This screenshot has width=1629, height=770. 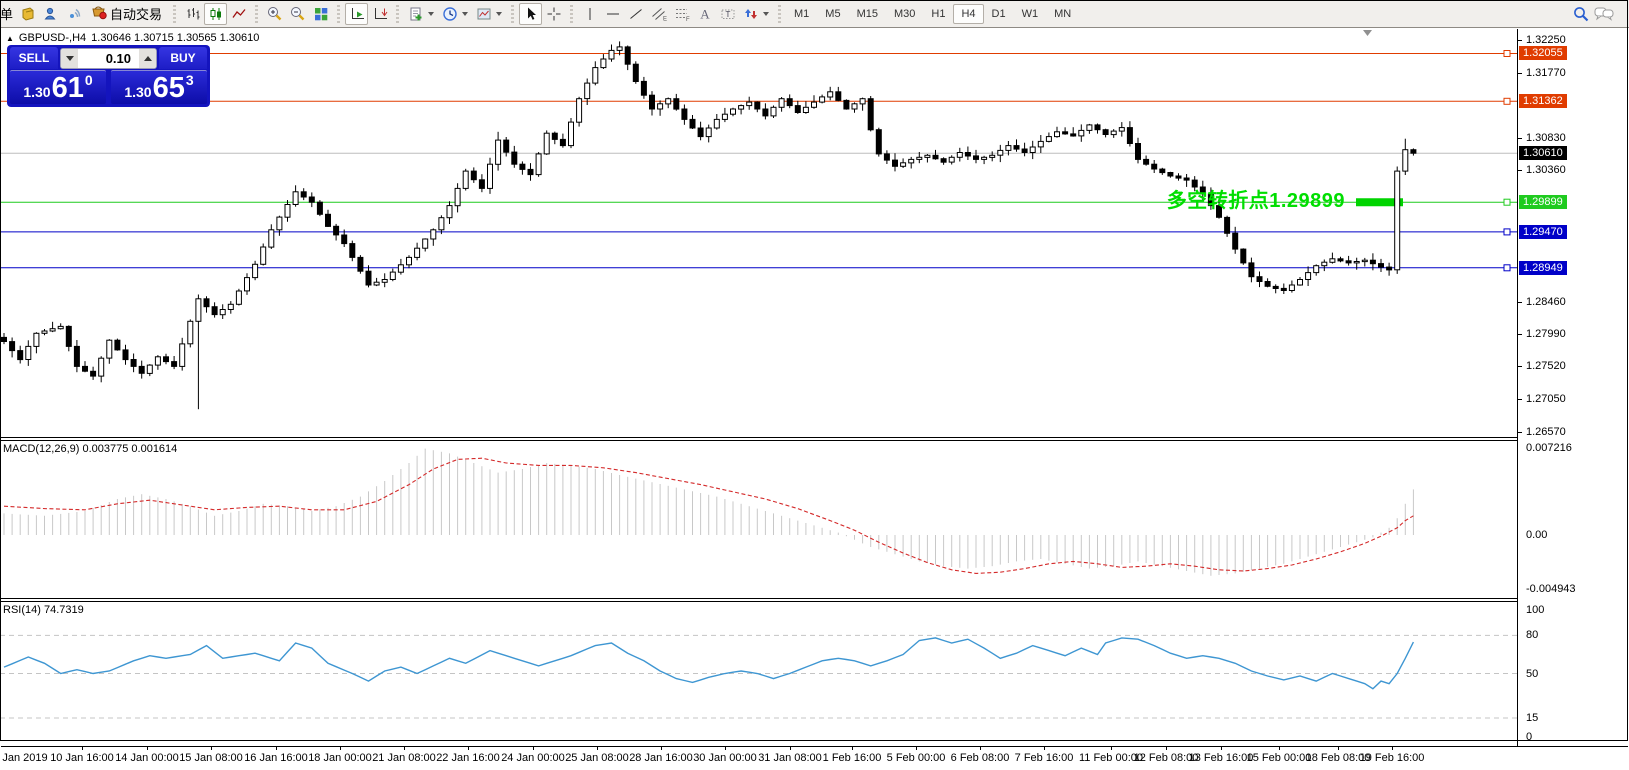 I want to click on cursor-icon, so click(x=531, y=13).